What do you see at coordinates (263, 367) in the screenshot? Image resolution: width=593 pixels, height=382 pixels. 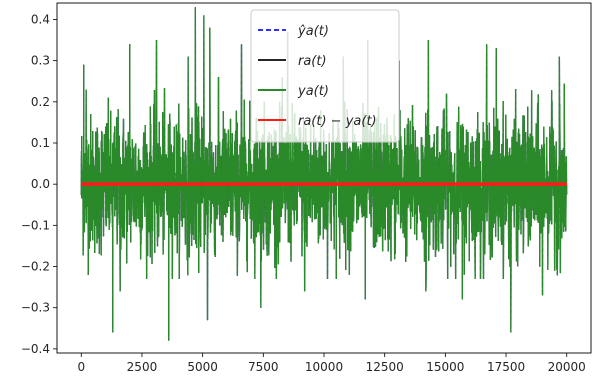 I see `x-tick-label: 7500` at bounding box center [263, 367].